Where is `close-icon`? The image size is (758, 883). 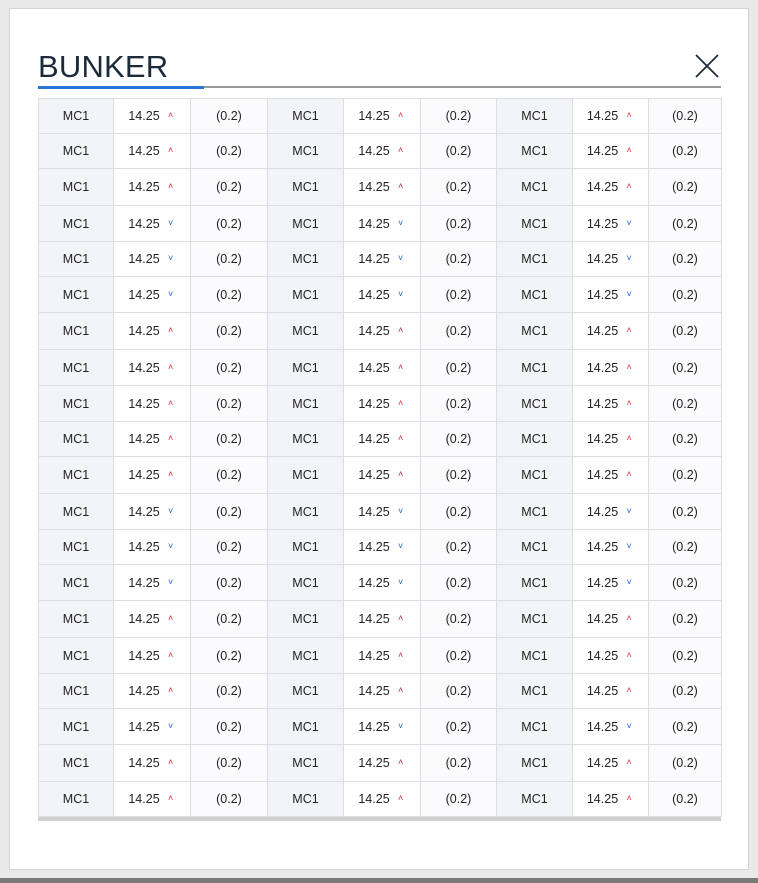
close-icon is located at coordinates (707, 66).